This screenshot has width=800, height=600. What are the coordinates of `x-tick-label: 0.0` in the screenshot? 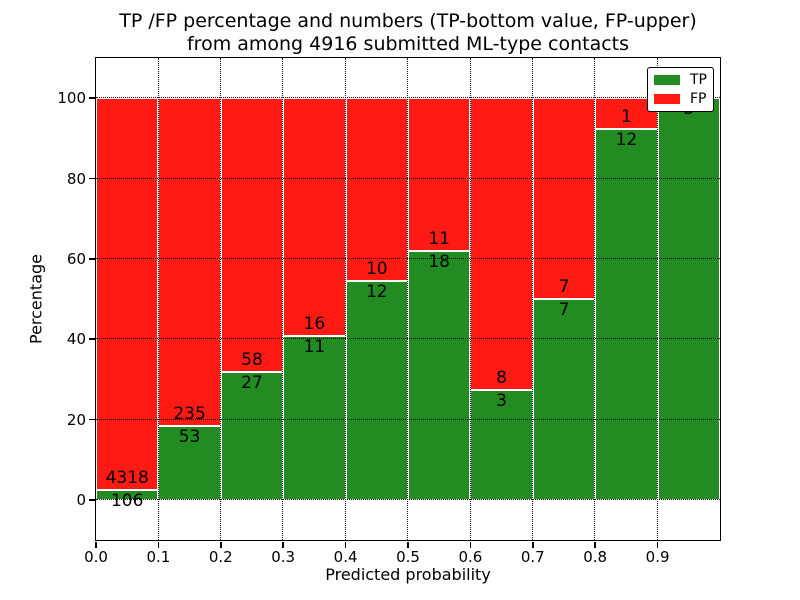 It's located at (96, 557).